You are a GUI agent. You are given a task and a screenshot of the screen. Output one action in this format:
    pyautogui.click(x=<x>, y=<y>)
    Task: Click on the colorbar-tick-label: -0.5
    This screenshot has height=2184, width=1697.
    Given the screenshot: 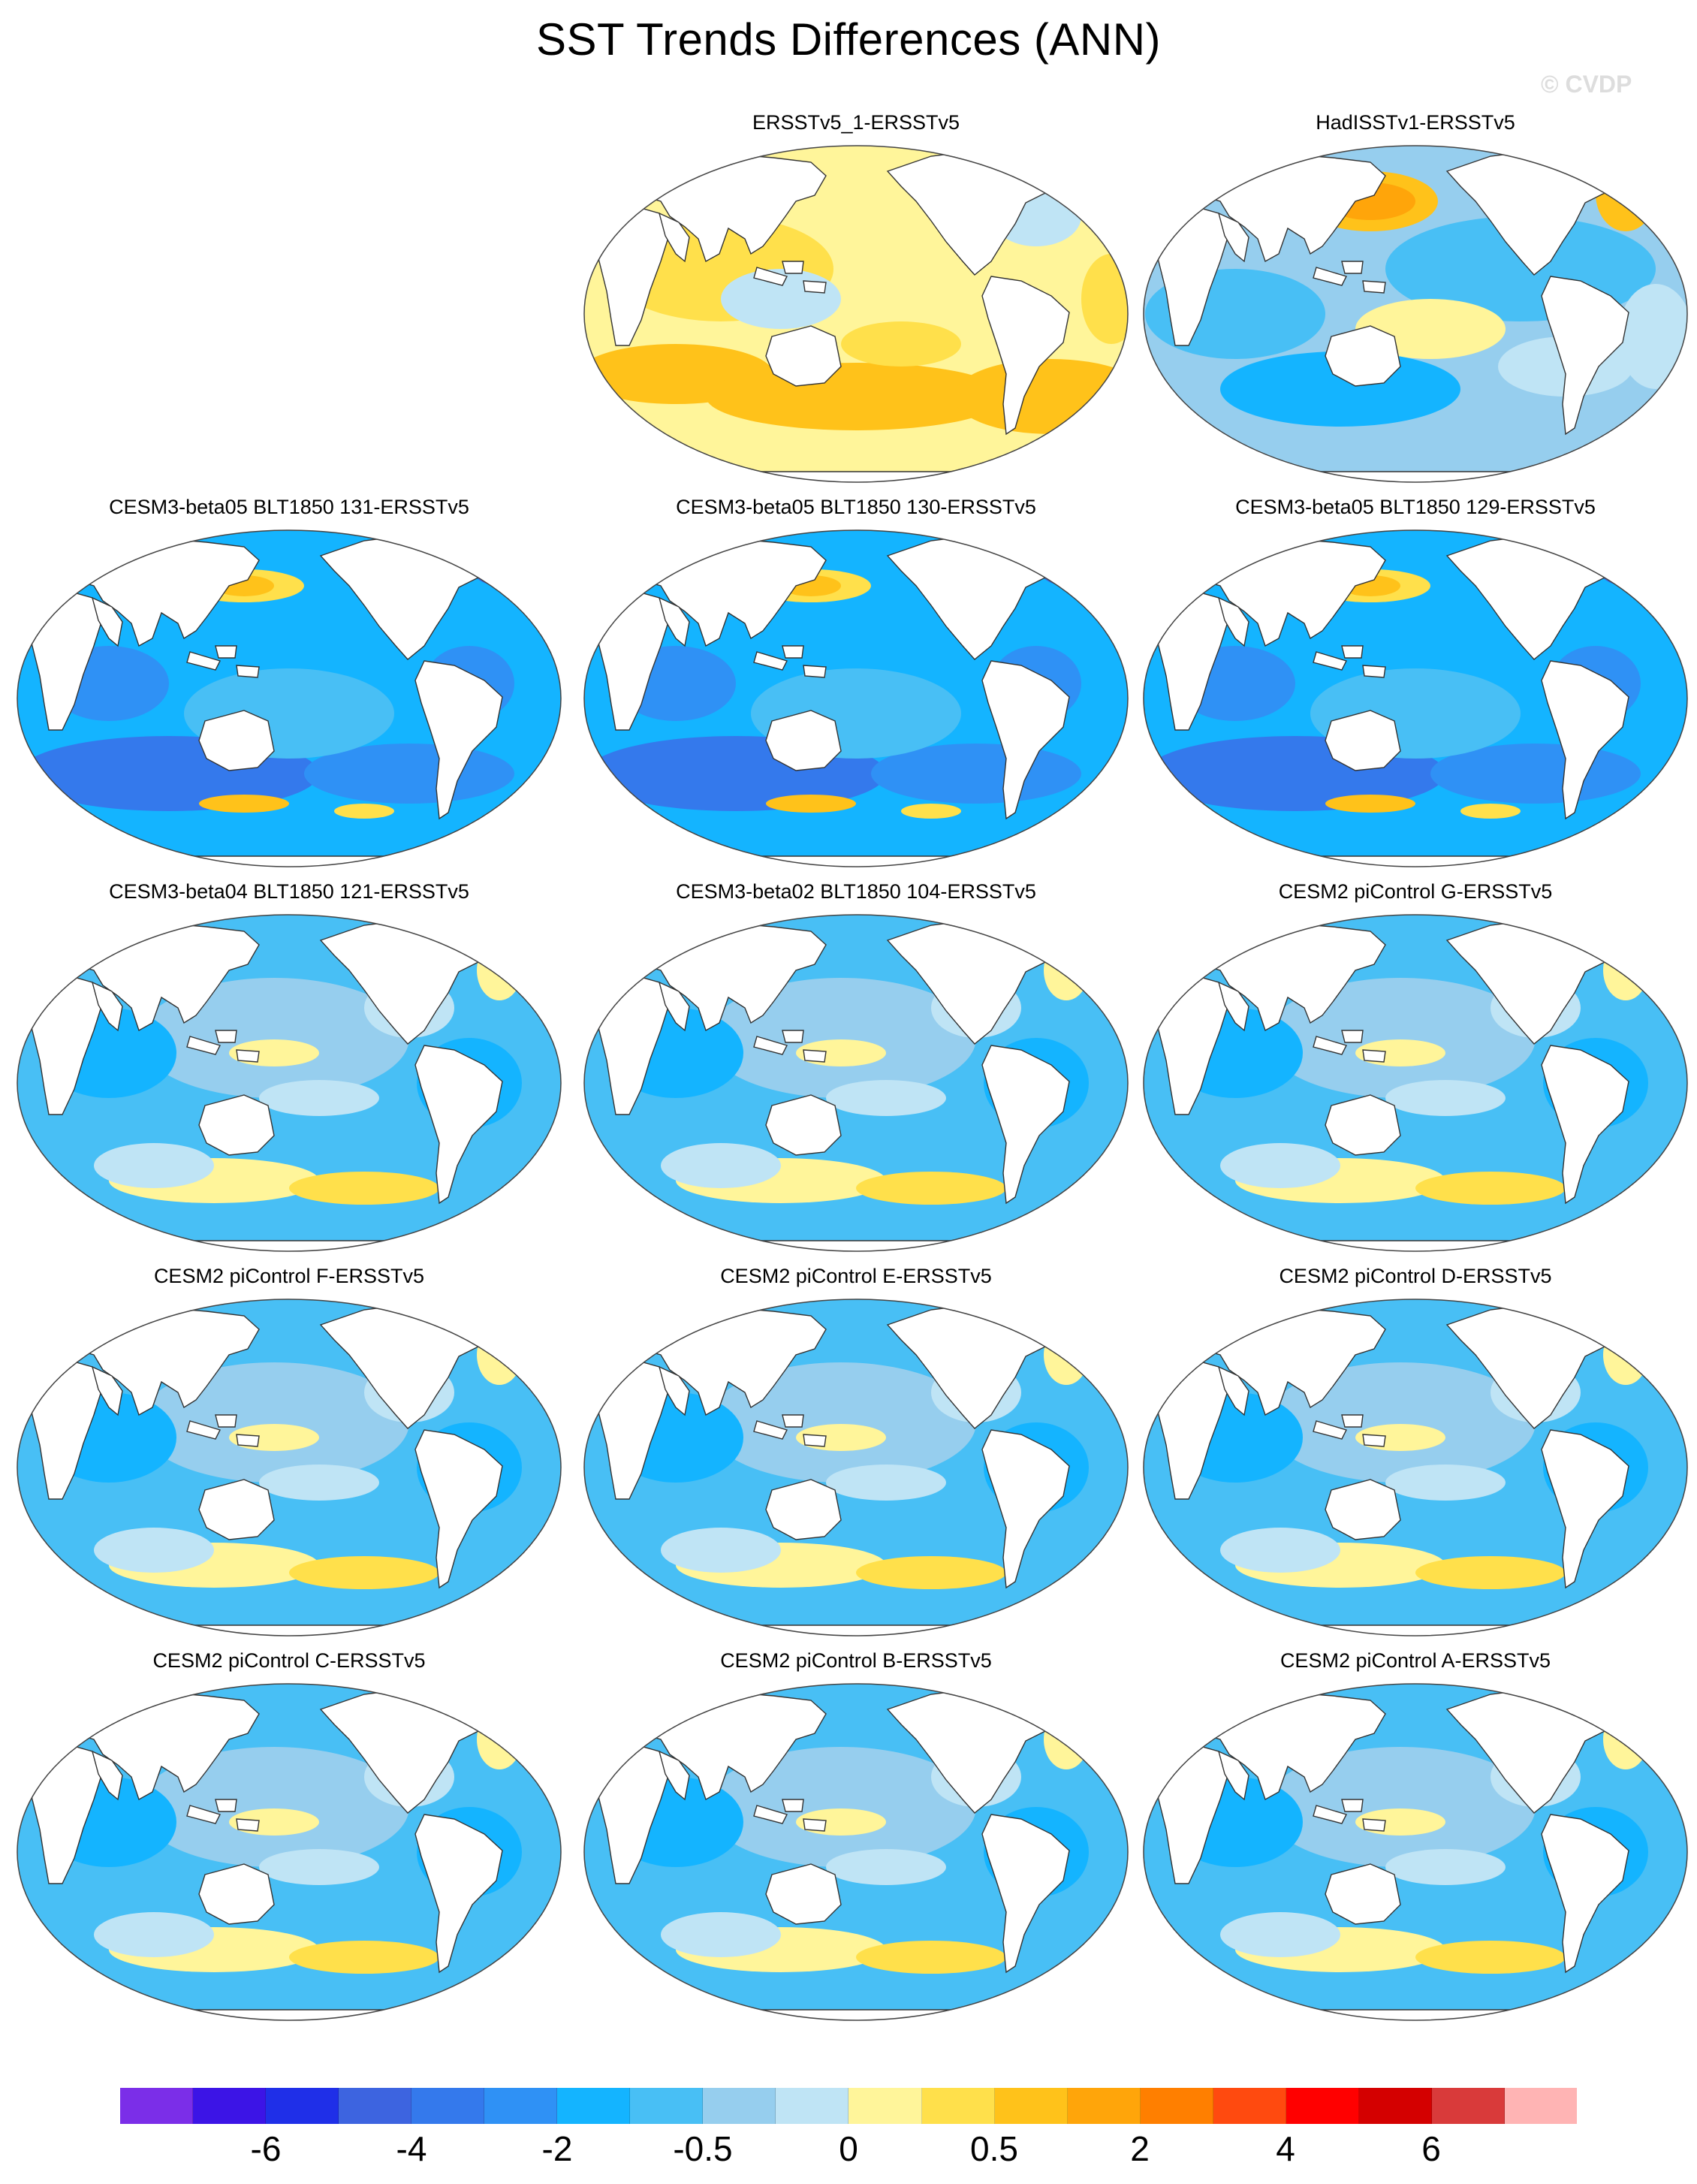 What is the action you would take?
    pyautogui.click(x=703, y=2148)
    